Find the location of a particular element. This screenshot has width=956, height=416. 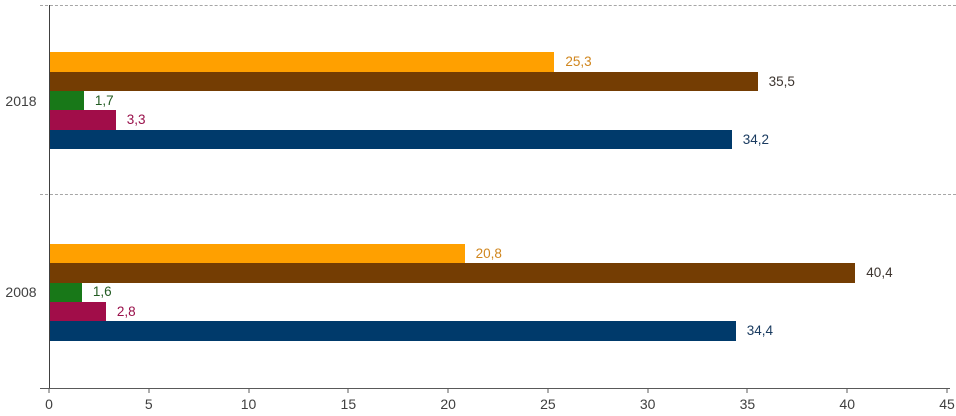

gridline-middle is located at coordinates (498, 194).